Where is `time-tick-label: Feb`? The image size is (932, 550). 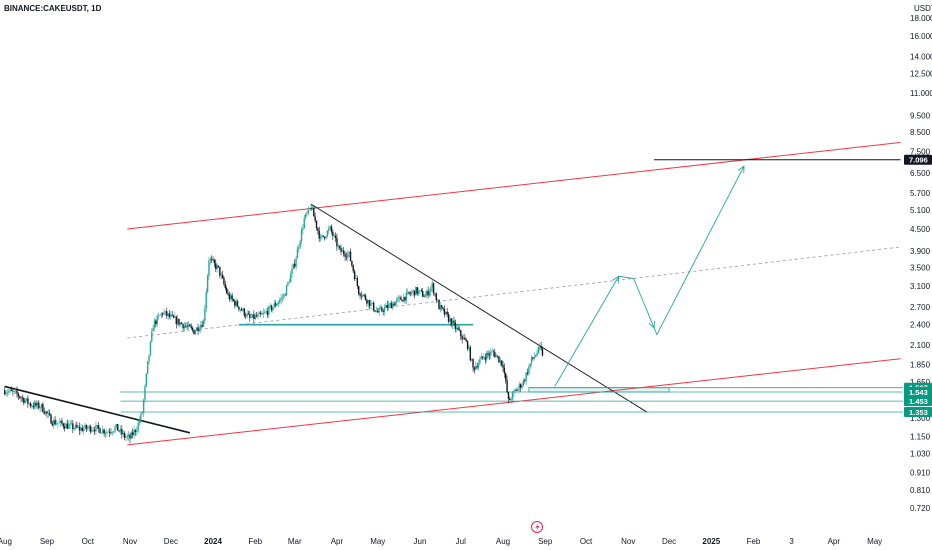
time-tick-label: Feb is located at coordinates (255, 541).